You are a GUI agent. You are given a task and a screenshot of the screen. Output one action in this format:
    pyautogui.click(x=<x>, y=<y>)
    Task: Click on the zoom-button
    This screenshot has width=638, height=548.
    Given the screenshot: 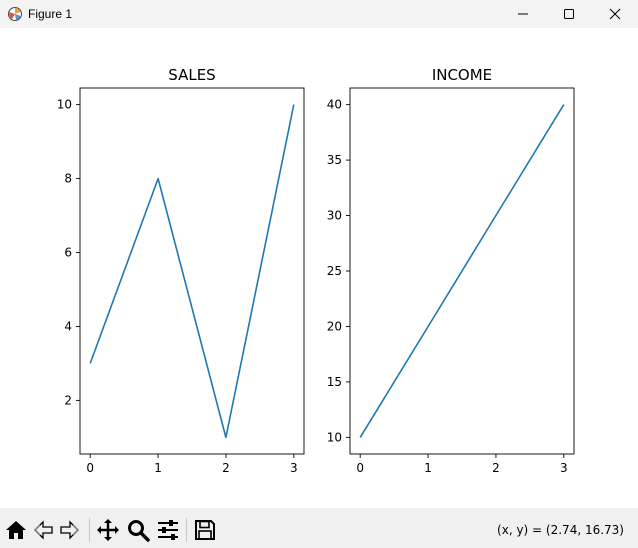 What is the action you would take?
    pyautogui.click(x=138, y=530)
    